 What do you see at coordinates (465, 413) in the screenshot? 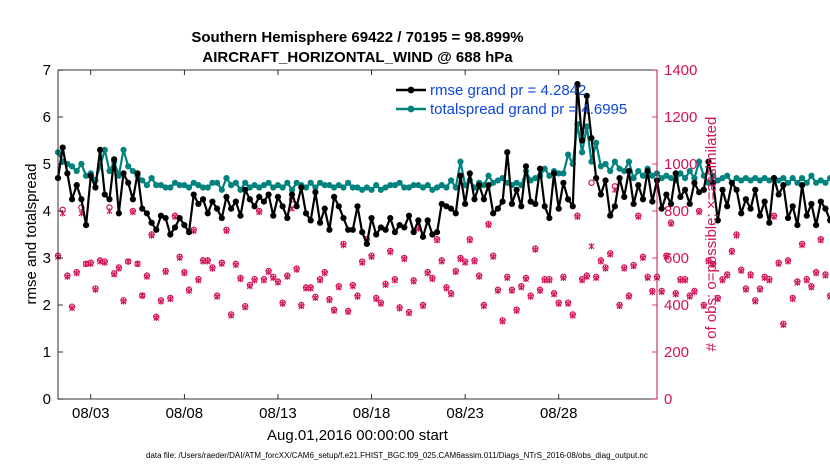
I see `x-tick-label: 08/23` at bounding box center [465, 413].